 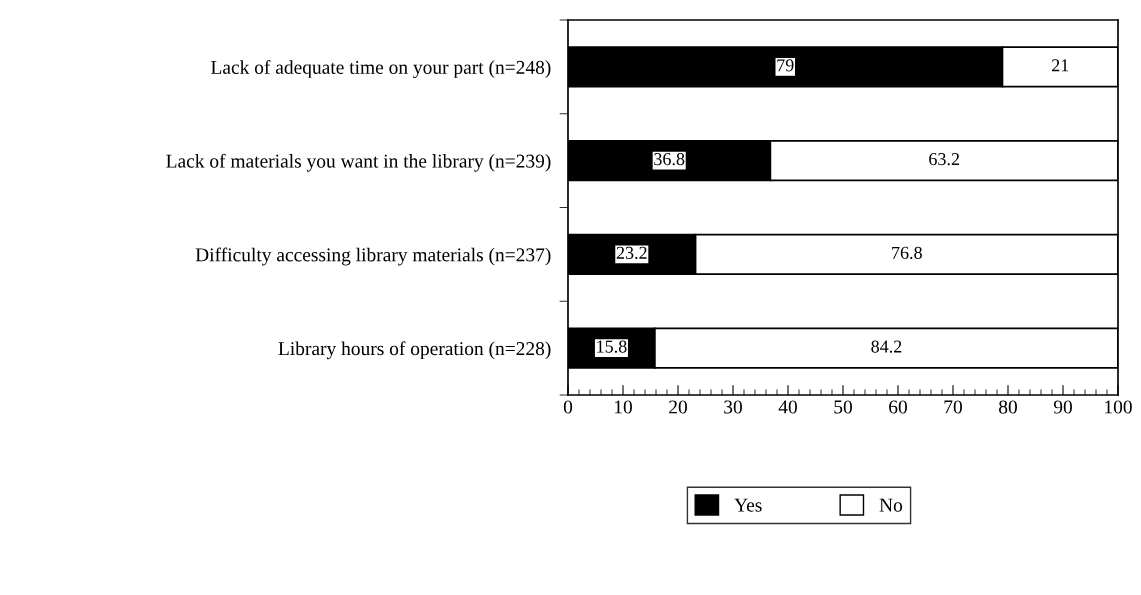 What do you see at coordinates (1060, 65) in the screenshot?
I see `data-label: 21` at bounding box center [1060, 65].